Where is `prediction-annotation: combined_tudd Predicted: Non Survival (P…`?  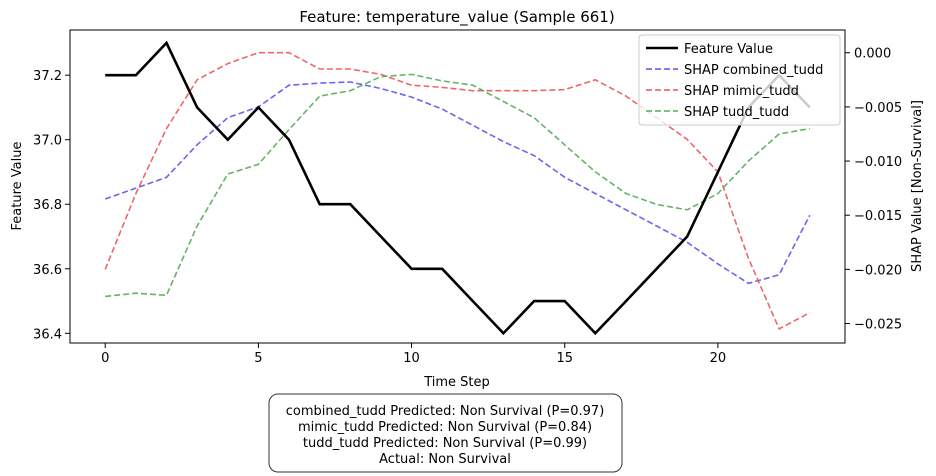 prediction-annotation: combined_tudd Predicted: Non Survival (P… is located at coordinates (445, 433).